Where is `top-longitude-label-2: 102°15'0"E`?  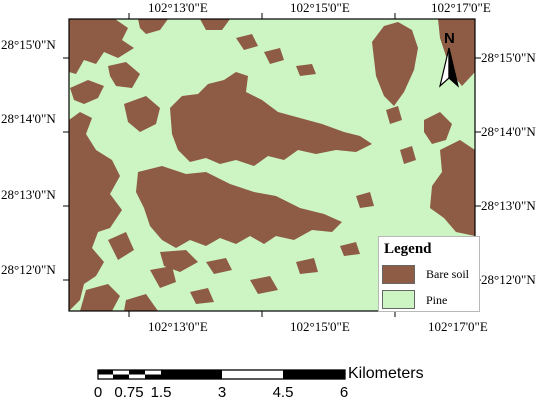 top-longitude-label-2: 102°15'0"E is located at coordinates (320, 7).